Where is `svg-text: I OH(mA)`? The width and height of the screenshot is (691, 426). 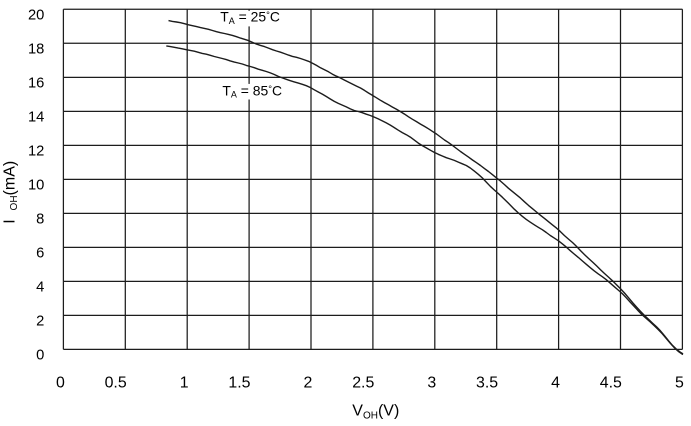
svg-text: I OH(mA) is located at coordinates (10, 192).